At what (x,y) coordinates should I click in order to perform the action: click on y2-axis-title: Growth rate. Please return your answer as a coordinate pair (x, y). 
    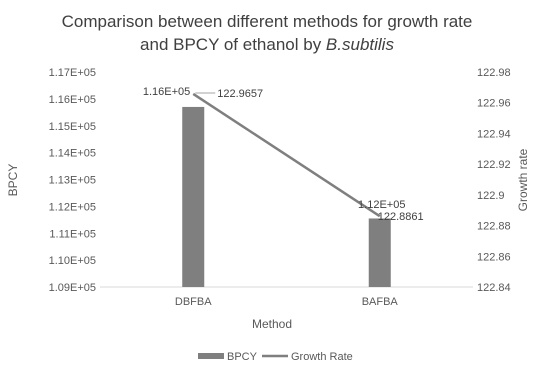
    Looking at the image, I should click on (523, 179).